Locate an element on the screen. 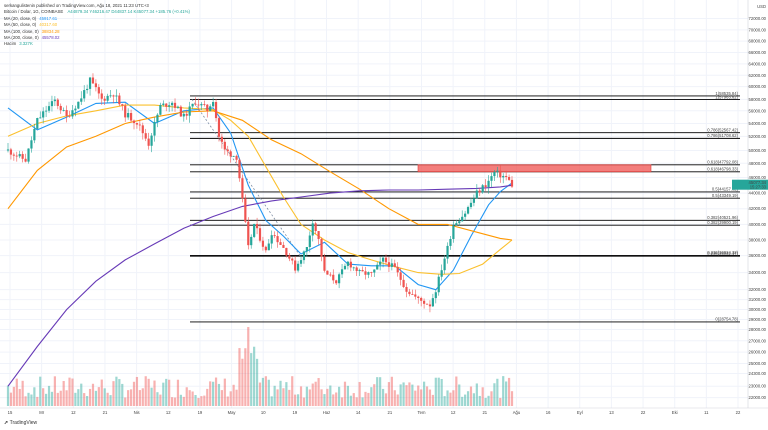  indicator-label: MA (200, close, 0) is located at coordinates (21, 38).